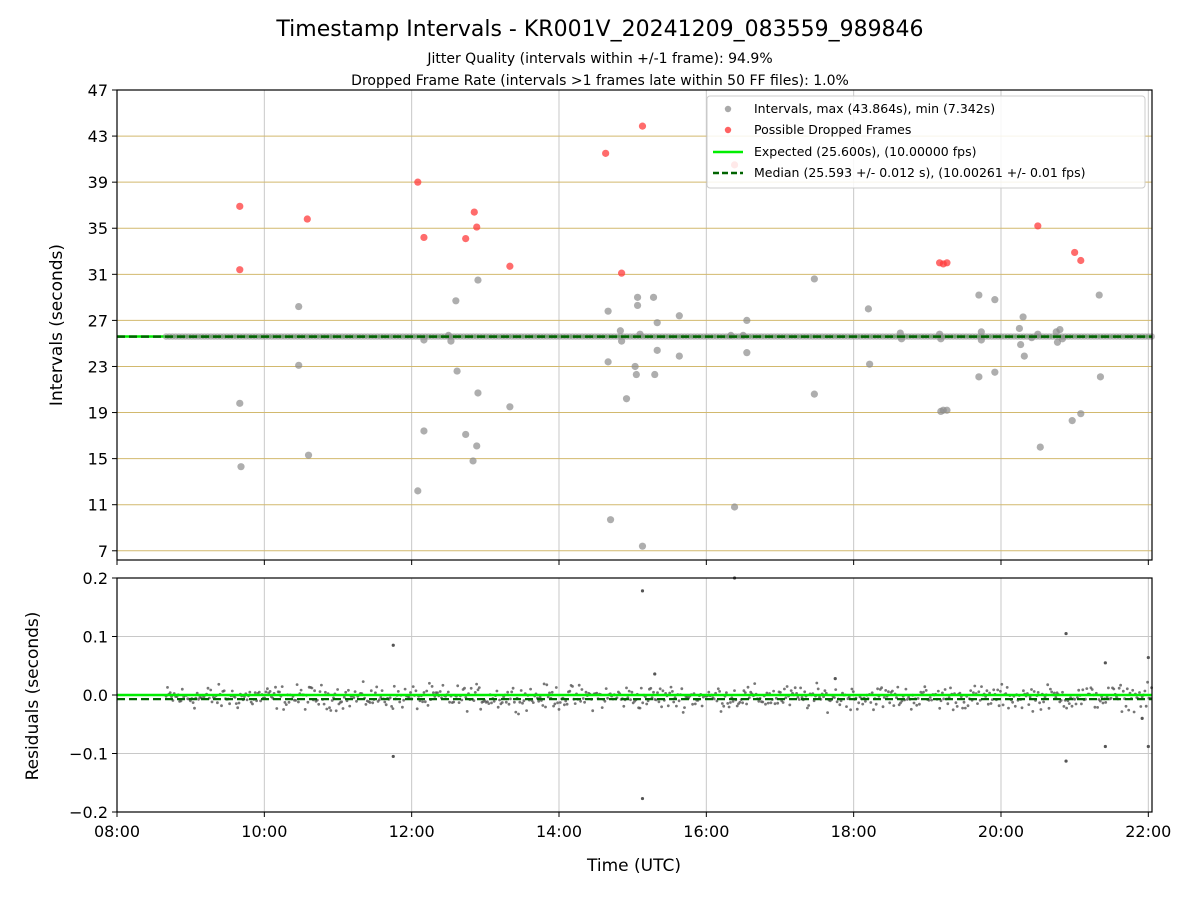  What do you see at coordinates (865, 151) in the screenshot?
I see `legend-label-expected: Expected (25.600s), (10.00000 fps)` at bounding box center [865, 151].